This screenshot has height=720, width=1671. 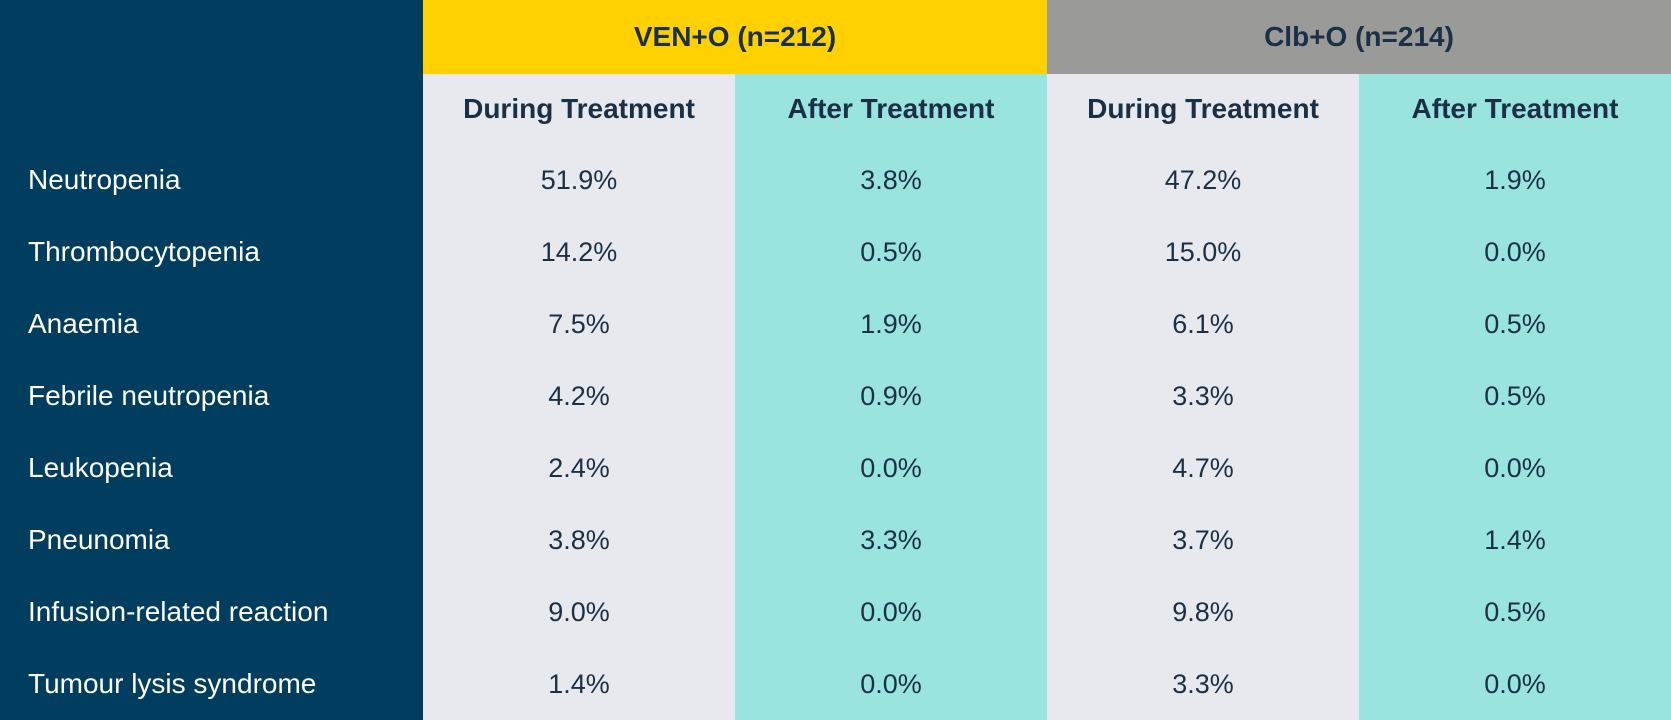 I want to click on table-cell: 4.2%, so click(x=579, y=396).